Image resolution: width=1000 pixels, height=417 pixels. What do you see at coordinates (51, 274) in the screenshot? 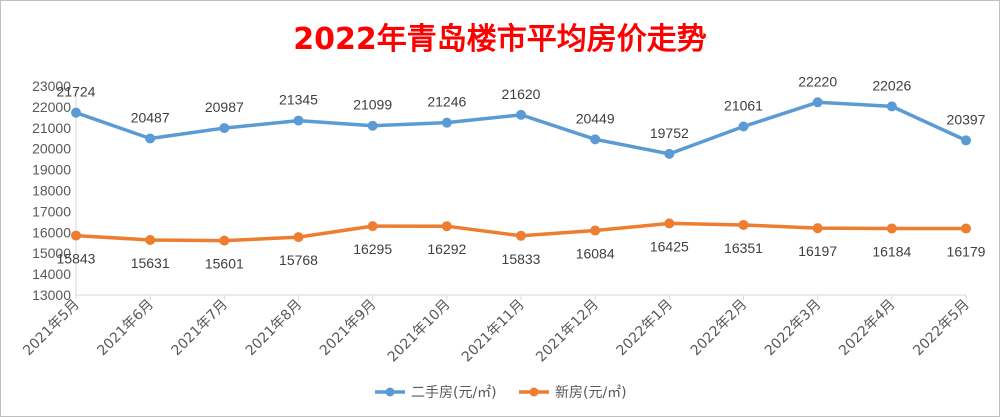
I see `y-tick-label: 14000` at bounding box center [51, 274].